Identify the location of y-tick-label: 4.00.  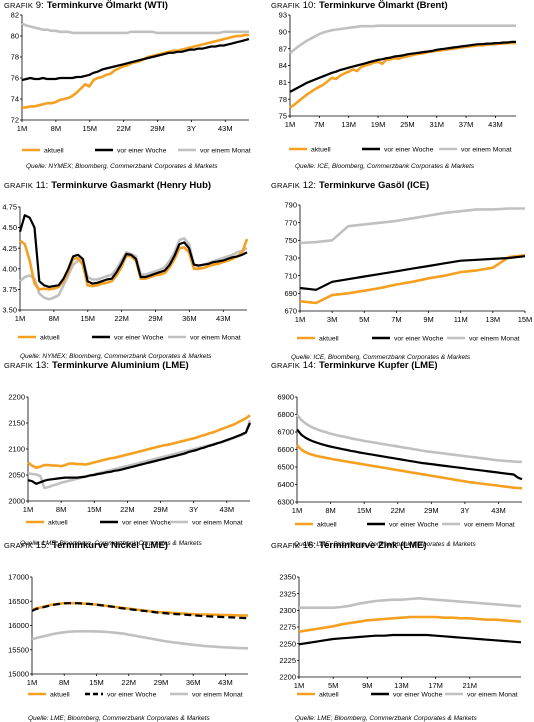
(9, 268).